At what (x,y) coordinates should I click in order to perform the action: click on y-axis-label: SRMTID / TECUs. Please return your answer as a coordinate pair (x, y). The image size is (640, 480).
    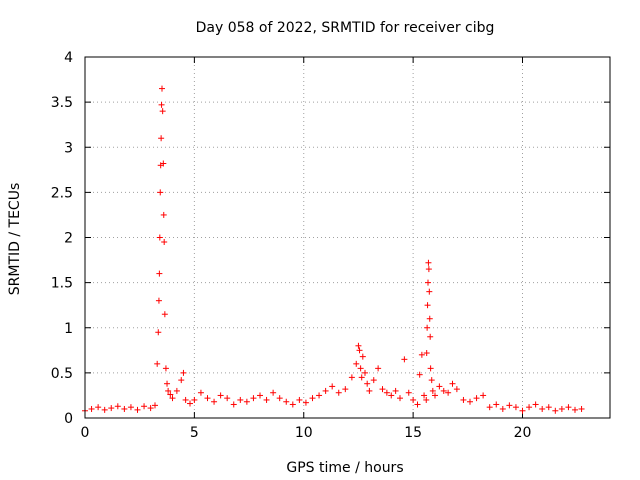
    Looking at the image, I should click on (15, 239).